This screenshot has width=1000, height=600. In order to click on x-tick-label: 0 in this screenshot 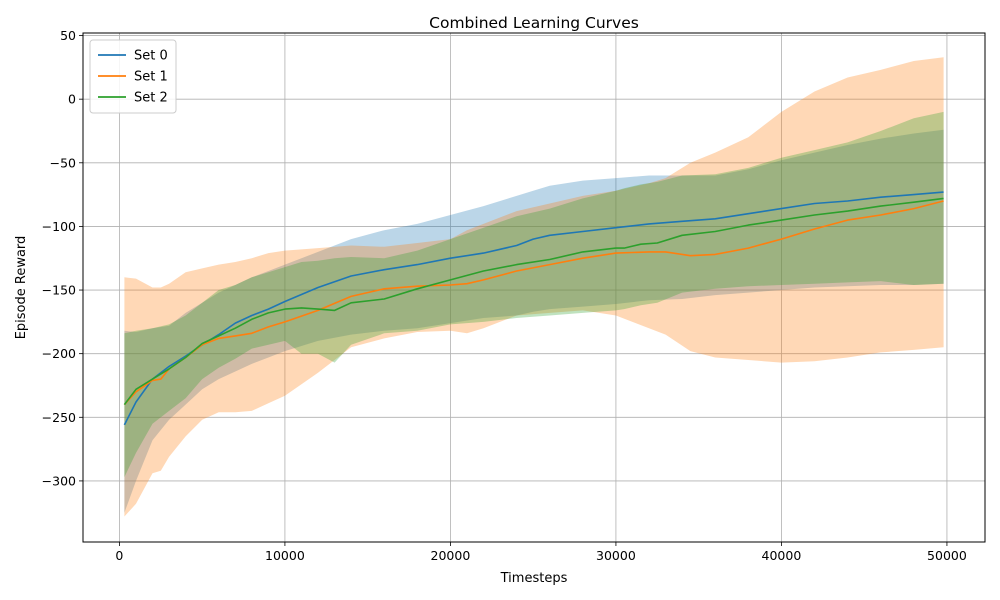, I will do `click(119, 555)`.